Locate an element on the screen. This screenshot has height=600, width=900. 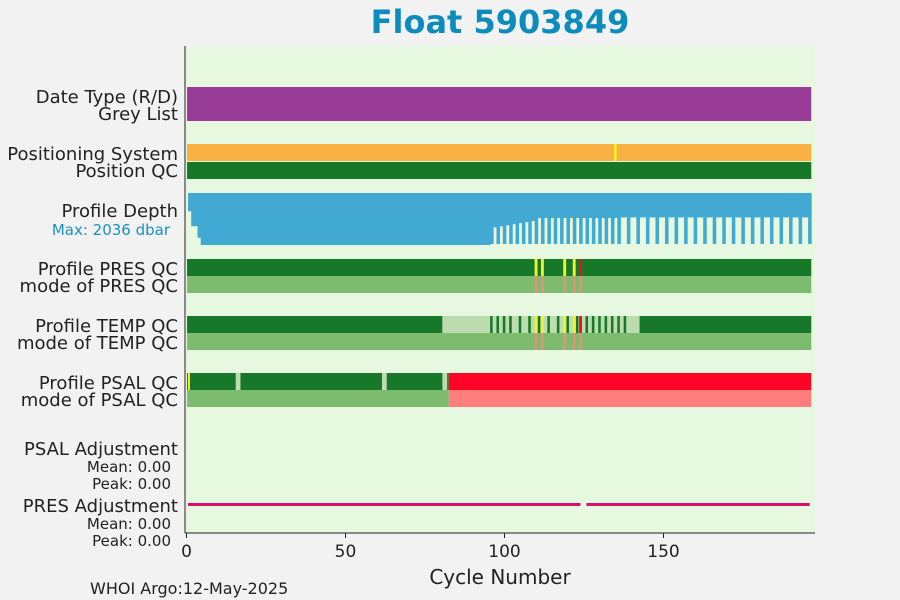
row-label-profile-temp-qc: Profile TEMP QC is located at coordinates (106, 326).